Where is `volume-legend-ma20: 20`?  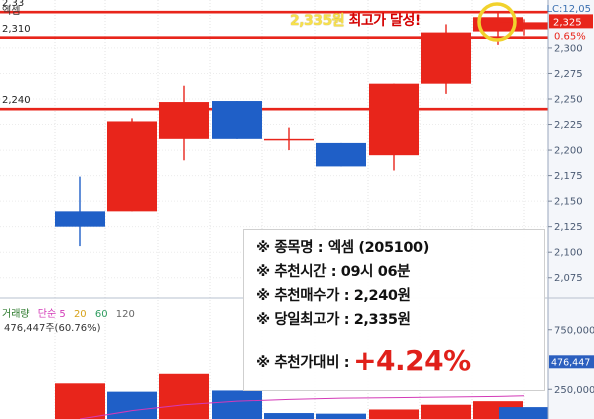 volume-legend-ma20: 20 is located at coordinates (80, 314).